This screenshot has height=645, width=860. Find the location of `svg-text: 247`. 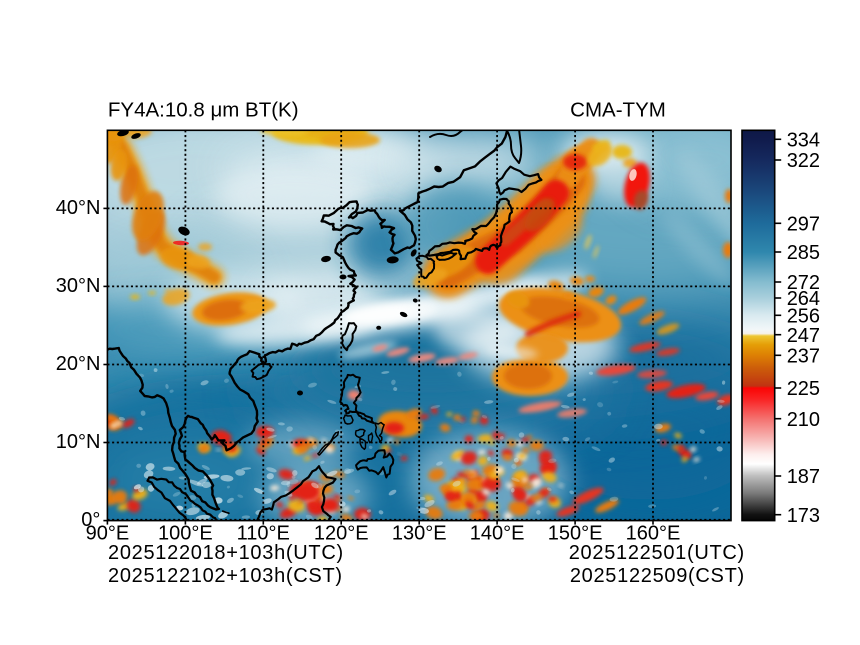

svg-text: 247 is located at coordinates (803, 336).